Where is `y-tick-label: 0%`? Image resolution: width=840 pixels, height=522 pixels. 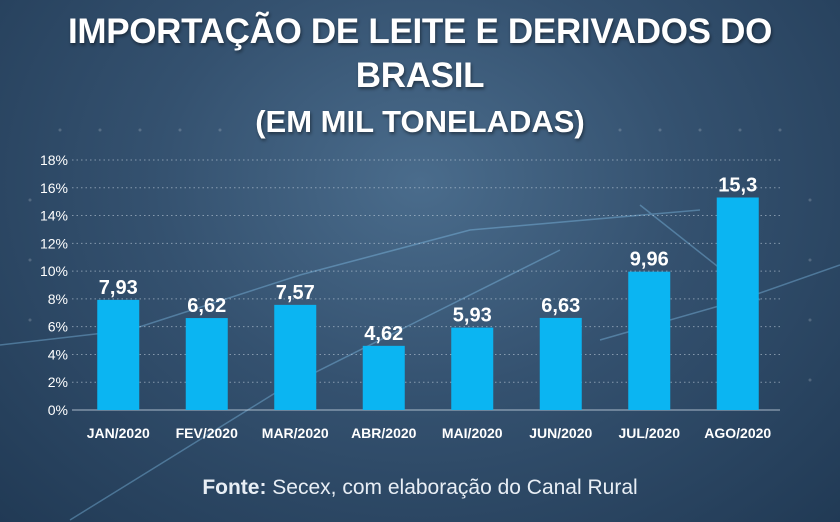
y-tick-label: 0% is located at coordinates (58, 410).